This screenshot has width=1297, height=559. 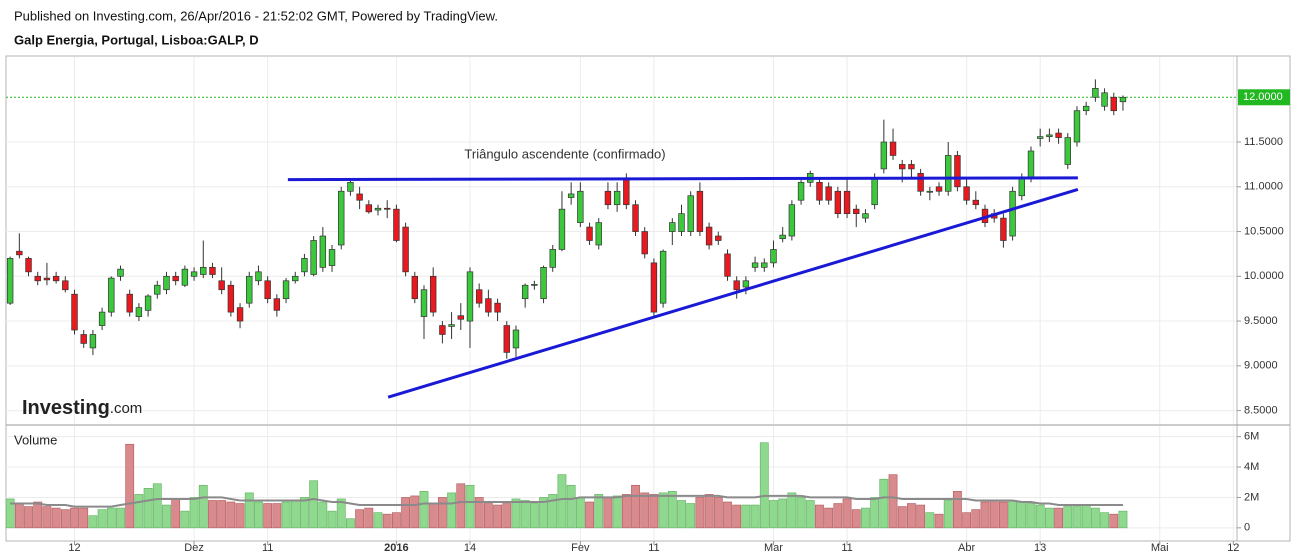 I want to click on volume-tick-label: 2M, so click(x=1251, y=497).